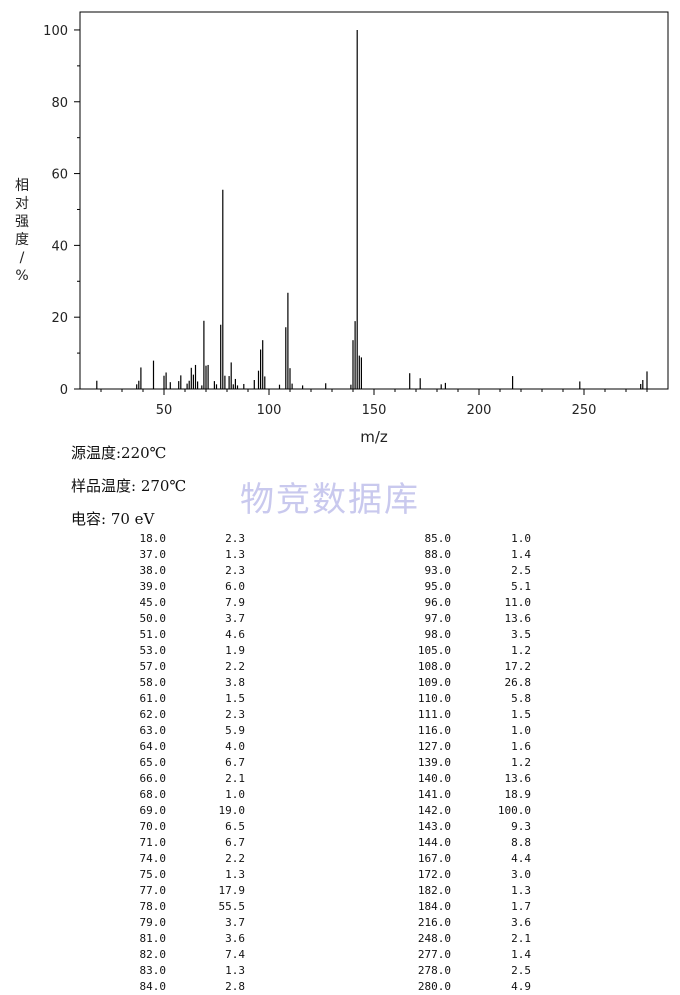 Image resolution: width=680 pixels, height=995 pixels. What do you see at coordinates (434, 906) in the screenshot?
I see `mz-value: 184.0` at bounding box center [434, 906].